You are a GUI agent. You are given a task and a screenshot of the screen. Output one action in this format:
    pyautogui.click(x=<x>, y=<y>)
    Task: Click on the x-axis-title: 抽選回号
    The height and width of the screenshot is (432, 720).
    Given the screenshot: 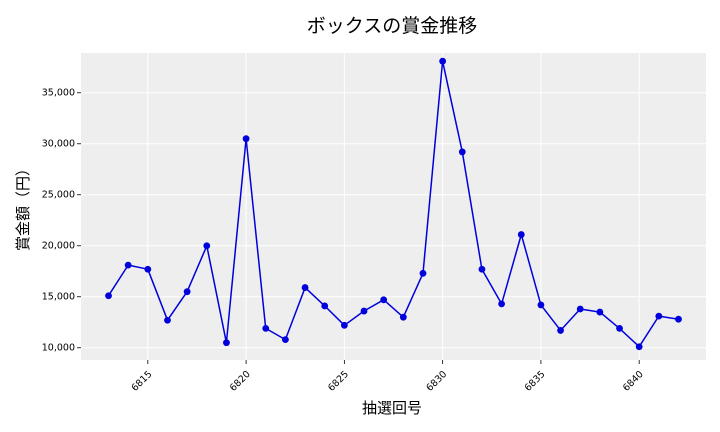 What is the action you would take?
    pyautogui.click(x=392, y=408)
    